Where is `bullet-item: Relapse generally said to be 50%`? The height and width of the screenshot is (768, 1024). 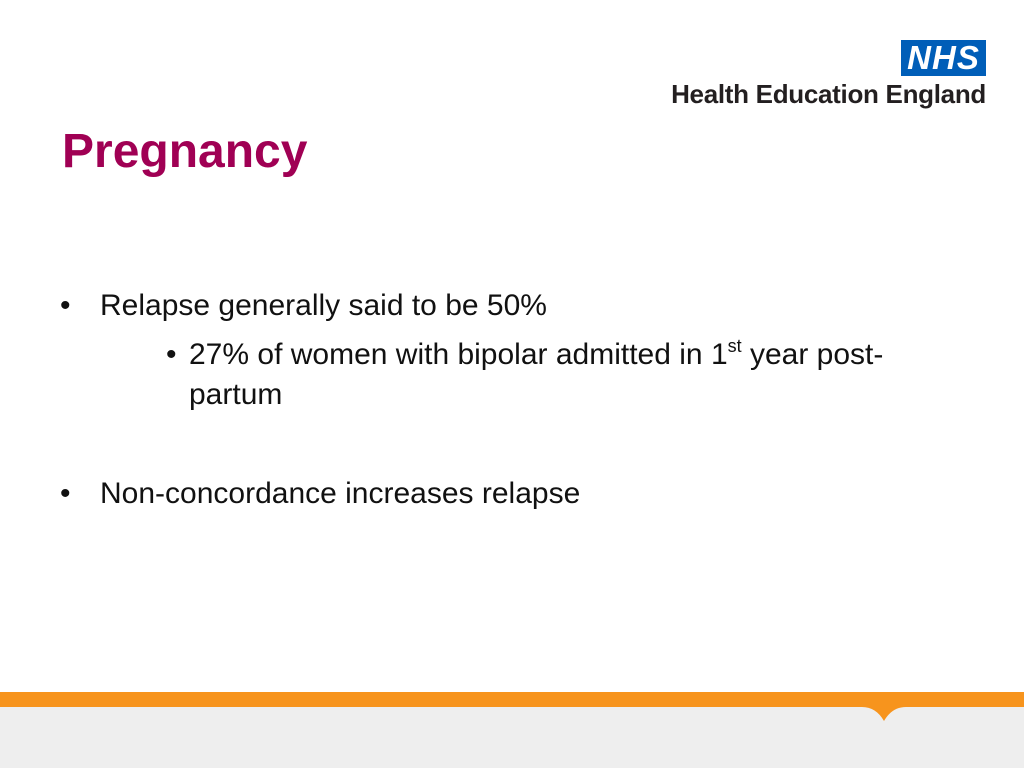 bullet-item: Relapse generally said to be 50% is located at coordinates (323, 305).